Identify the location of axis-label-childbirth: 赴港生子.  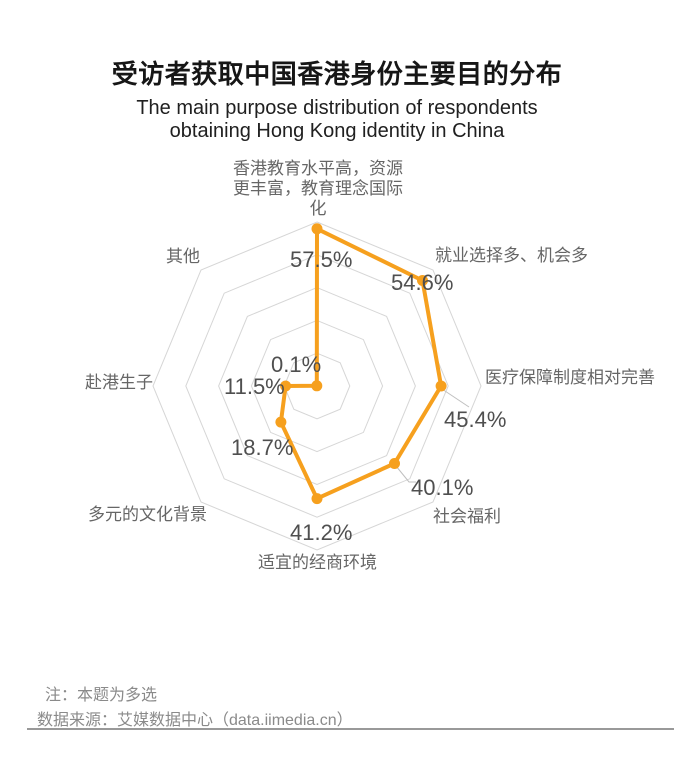
(119, 382).